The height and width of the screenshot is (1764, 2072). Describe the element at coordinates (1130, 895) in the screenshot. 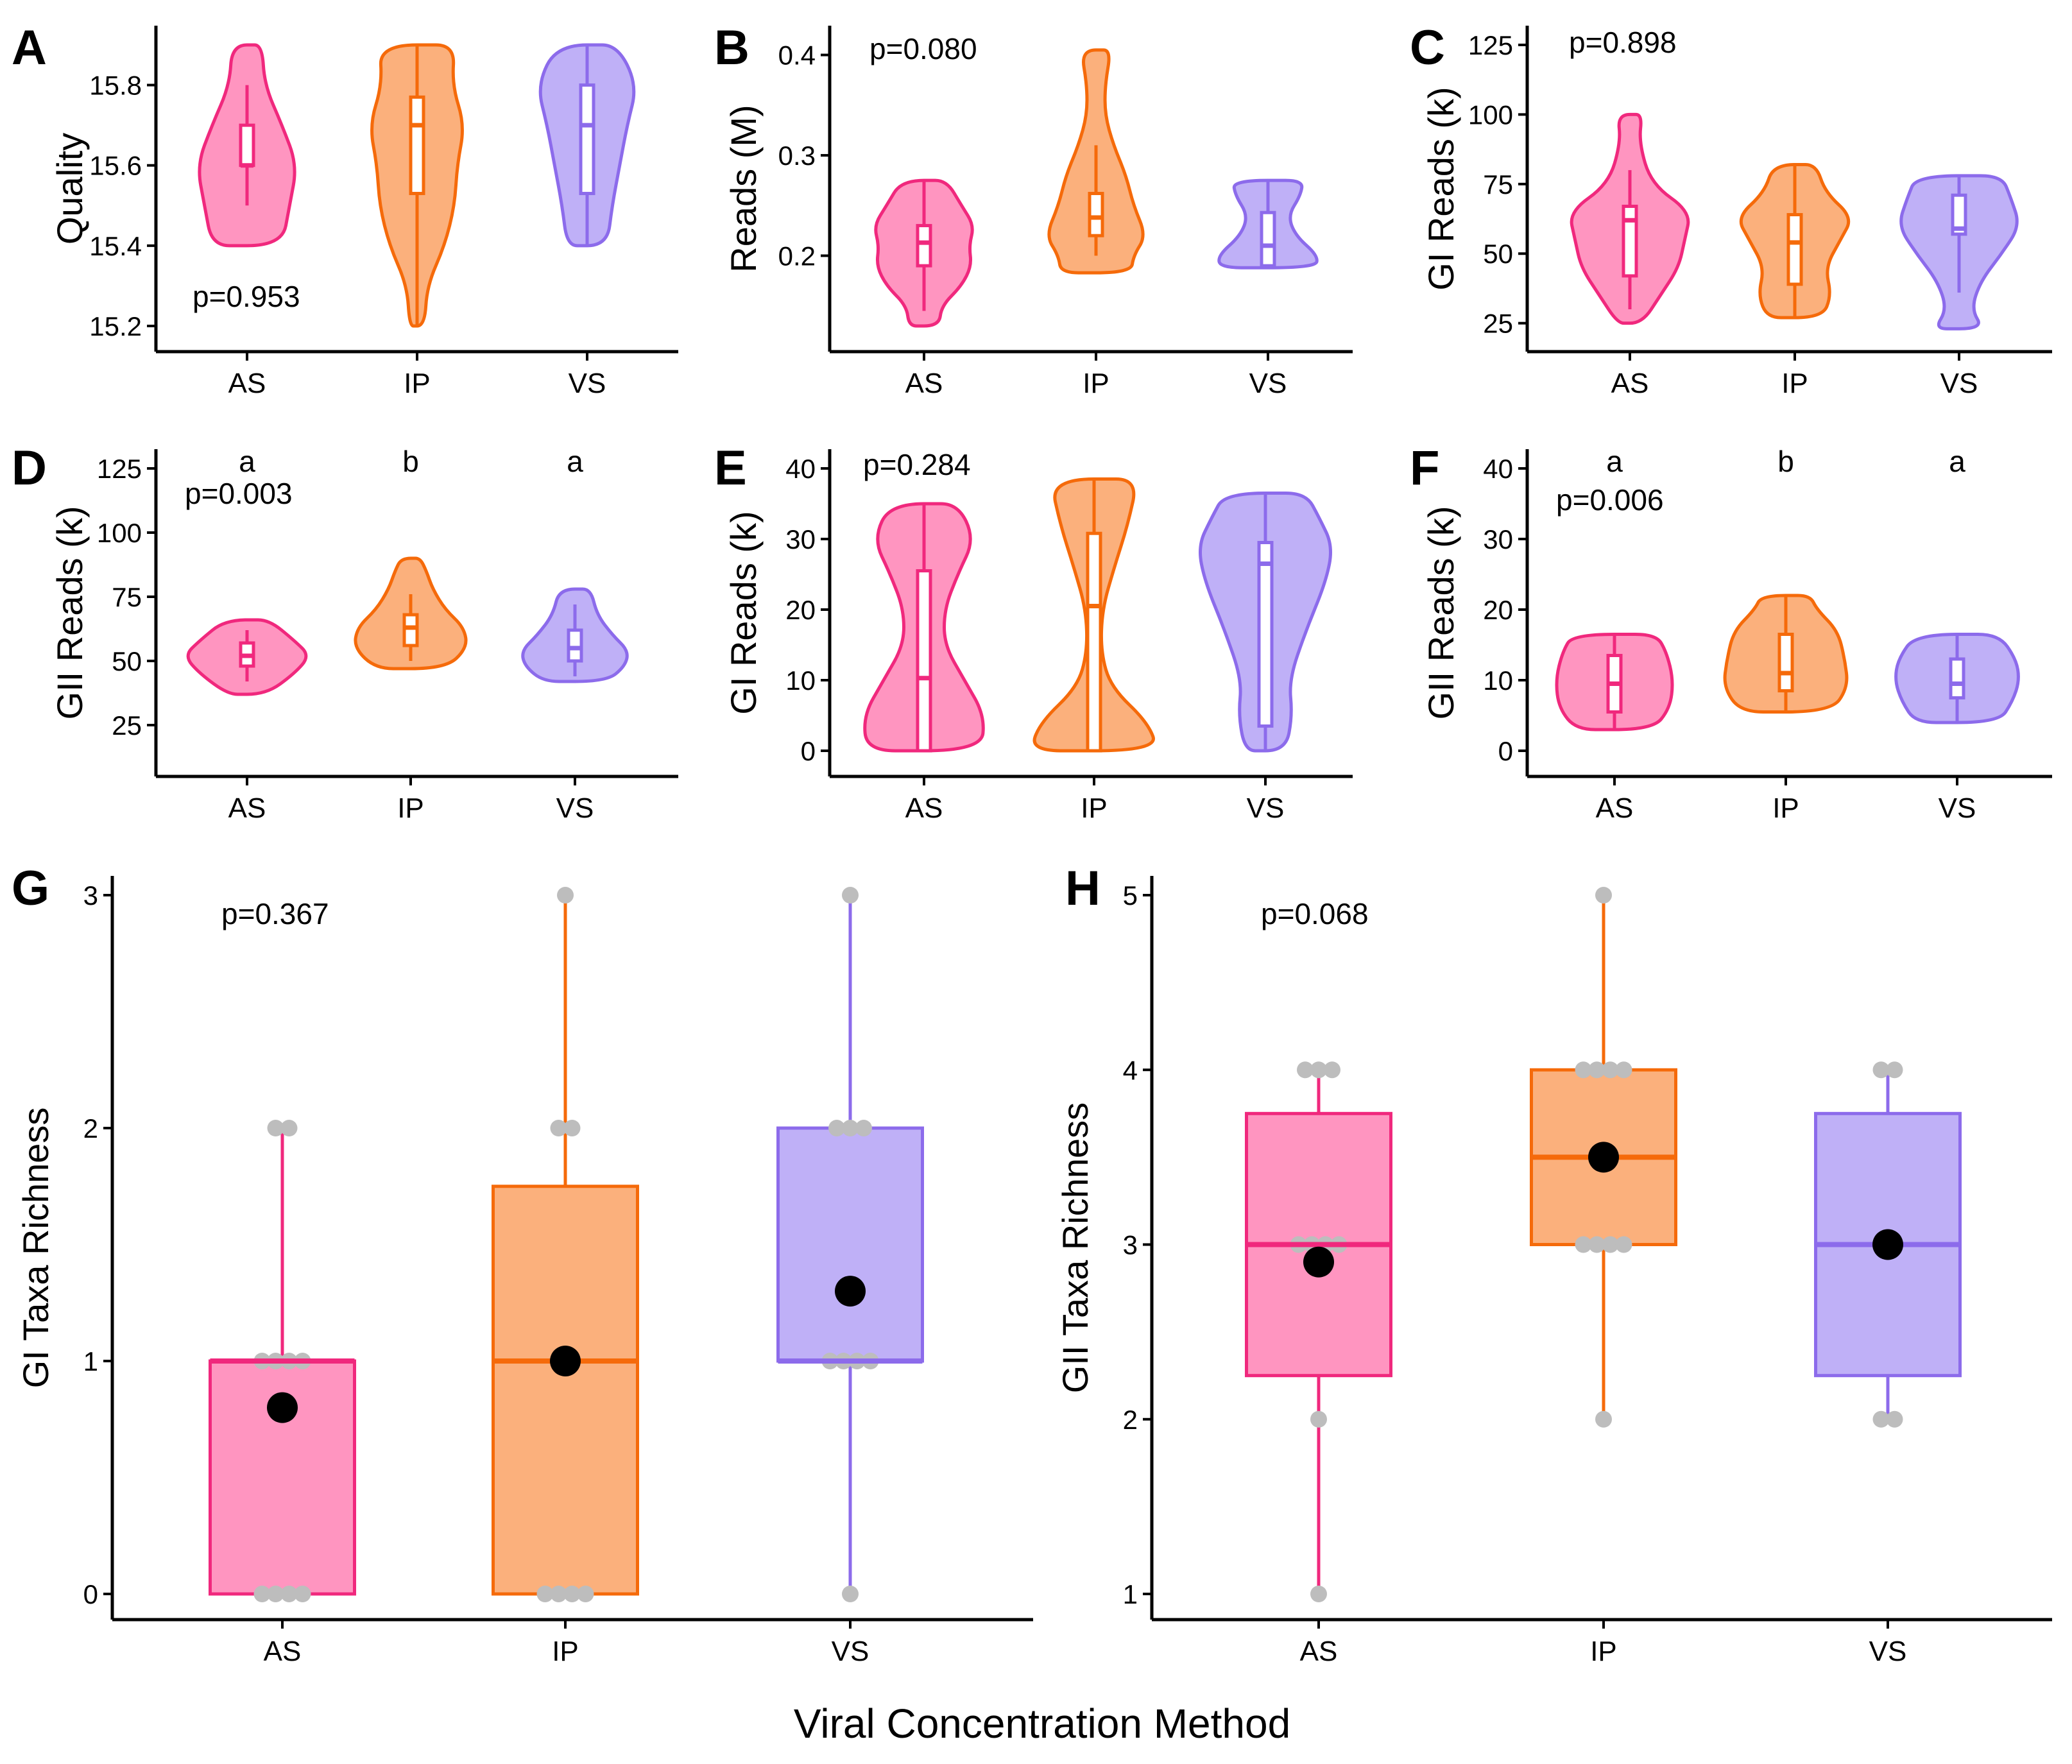

I see `y-tick-label: 5` at that location.